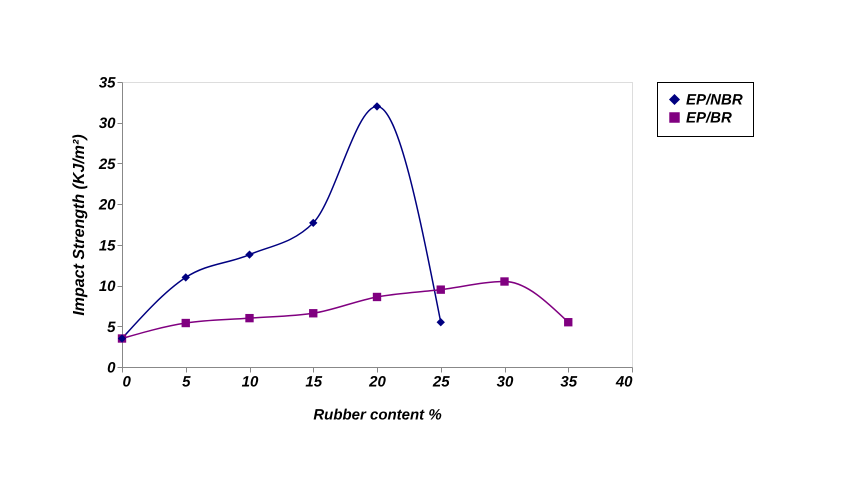 The image size is (857, 480). I want to click on y-tick-label: 0, so click(111, 368).